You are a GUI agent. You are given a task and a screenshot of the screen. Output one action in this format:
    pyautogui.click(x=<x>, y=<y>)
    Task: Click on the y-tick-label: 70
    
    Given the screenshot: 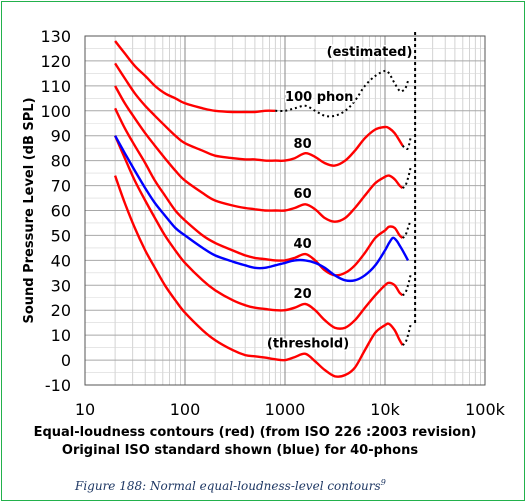 What is the action you would take?
    pyautogui.click(x=61, y=186)
    